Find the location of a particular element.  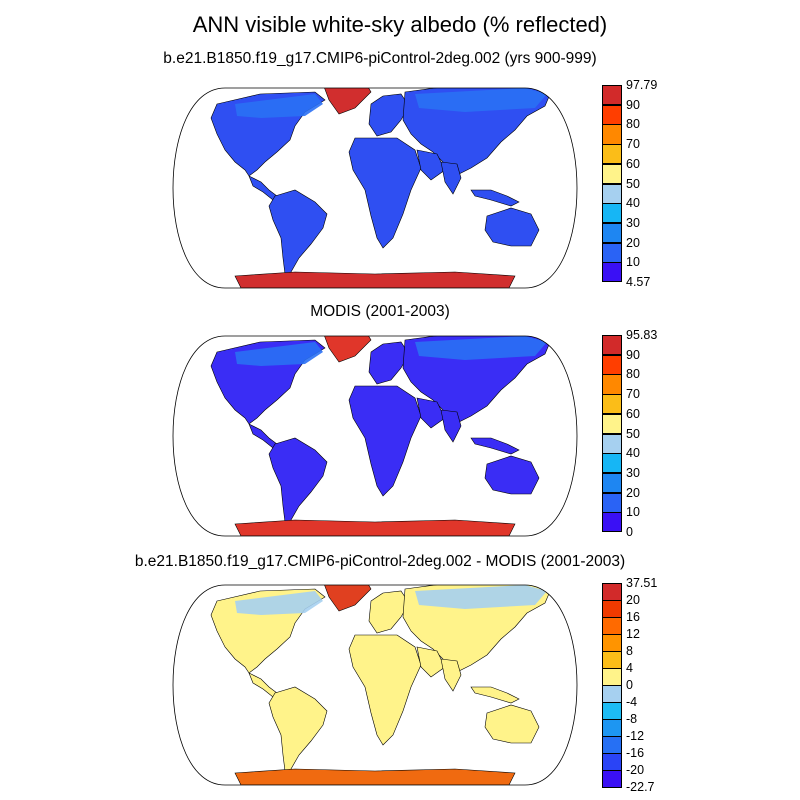

colorbar-obs: 70 is located at coordinates (633, 394).